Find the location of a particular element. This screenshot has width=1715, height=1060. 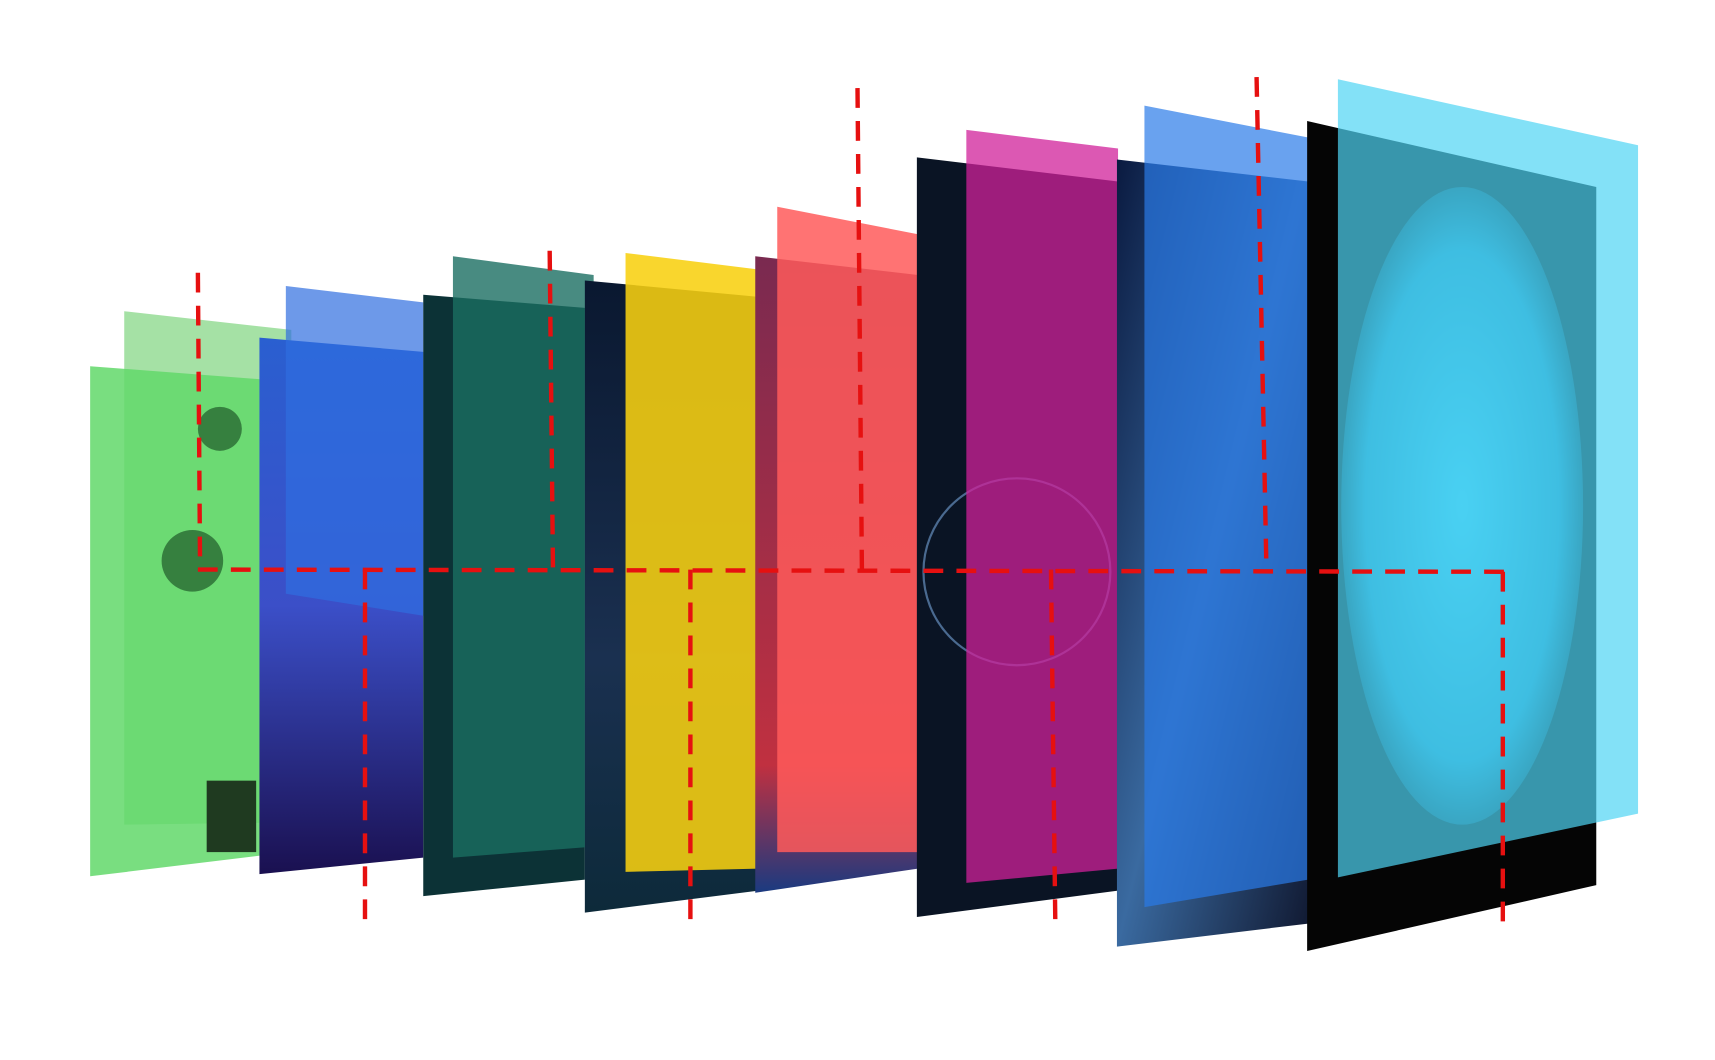

panel-teal is located at coordinates (508, 576).